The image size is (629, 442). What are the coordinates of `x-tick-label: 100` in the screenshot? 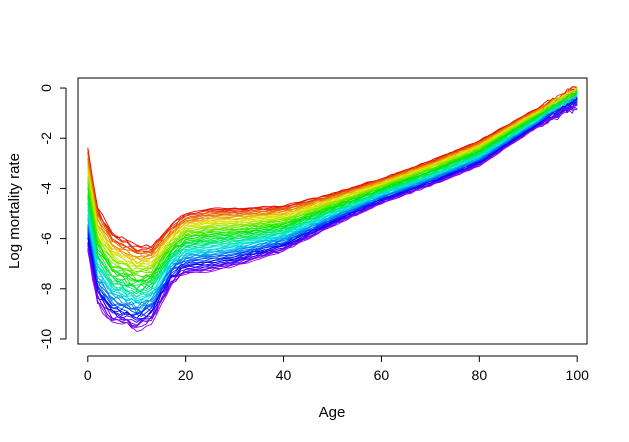 It's located at (578, 375).